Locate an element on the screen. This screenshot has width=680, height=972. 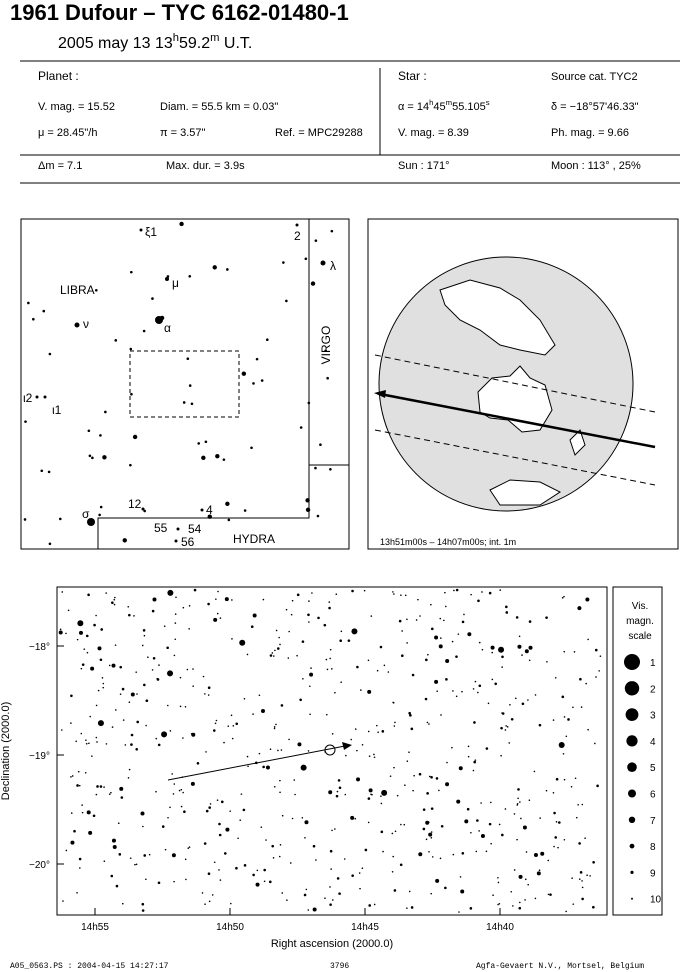
info-field: μ = 28.45"/h is located at coordinates (67, 133).